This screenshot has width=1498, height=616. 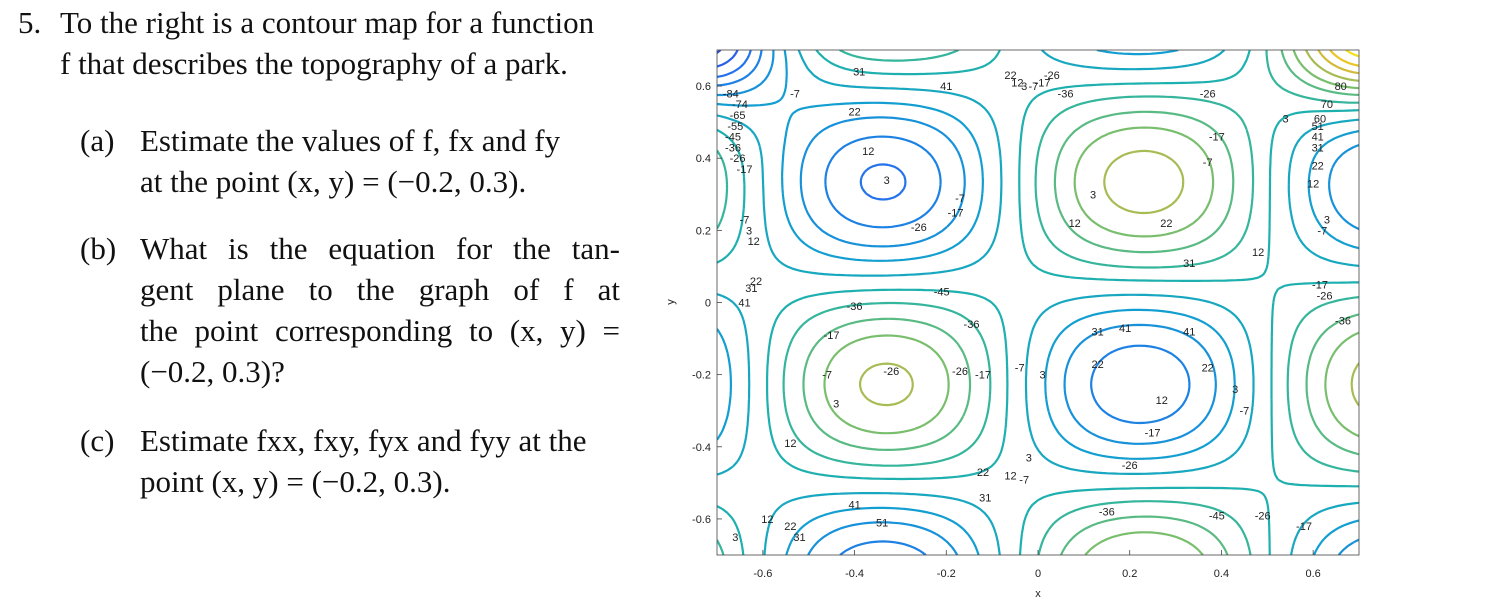 What do you see at coordinates (363, 440) in the screenshot?
I see `part-line: Estimate fxx, fxy, fyx and fyy at the` at bounding box center [363, 440].